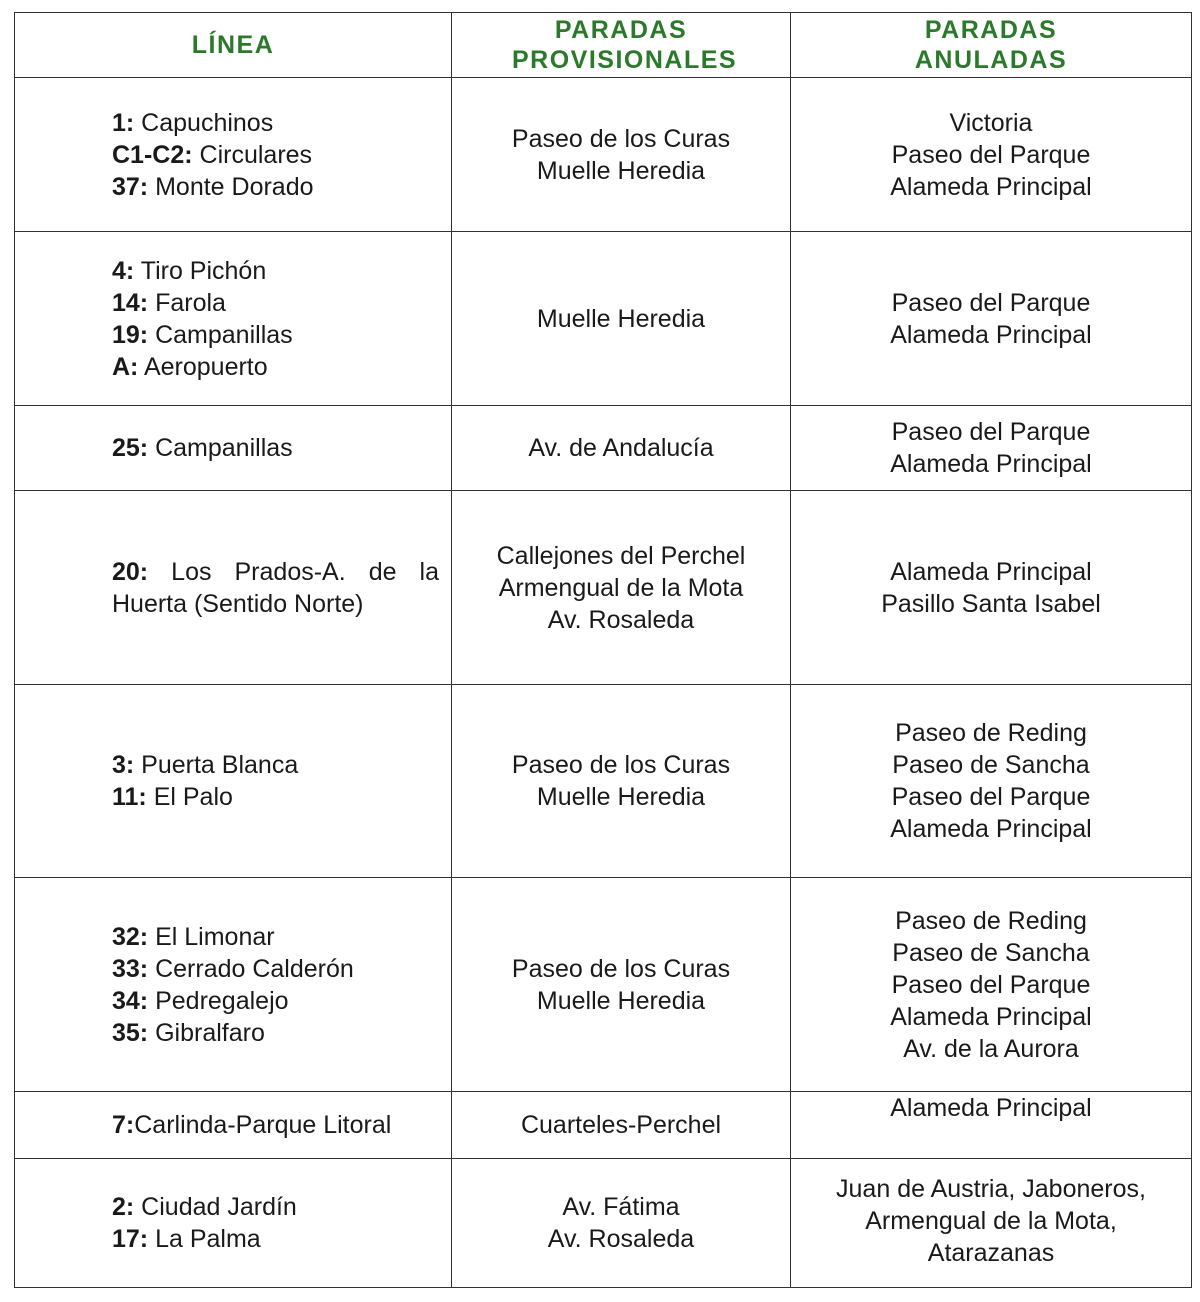  I want to click on line-number: A:, so click(125, 366).